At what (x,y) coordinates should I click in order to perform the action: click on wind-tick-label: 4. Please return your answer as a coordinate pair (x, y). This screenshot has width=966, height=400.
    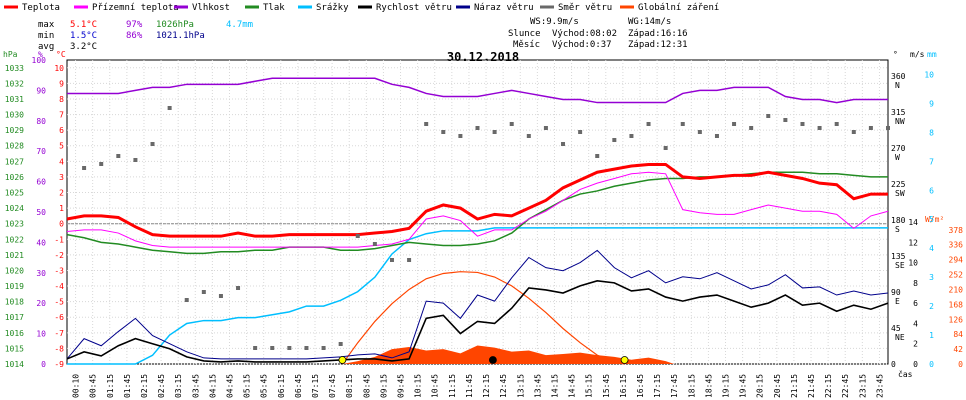
    Looking at the image, I should click on (915, 323).